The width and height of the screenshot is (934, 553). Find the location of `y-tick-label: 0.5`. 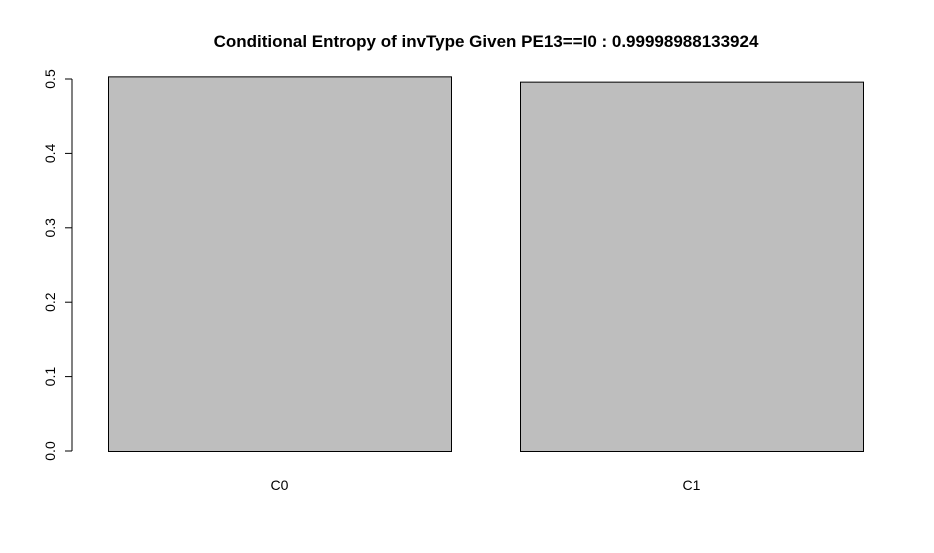

y-tick-label: 0.5 is located at coordinates (50, 79).